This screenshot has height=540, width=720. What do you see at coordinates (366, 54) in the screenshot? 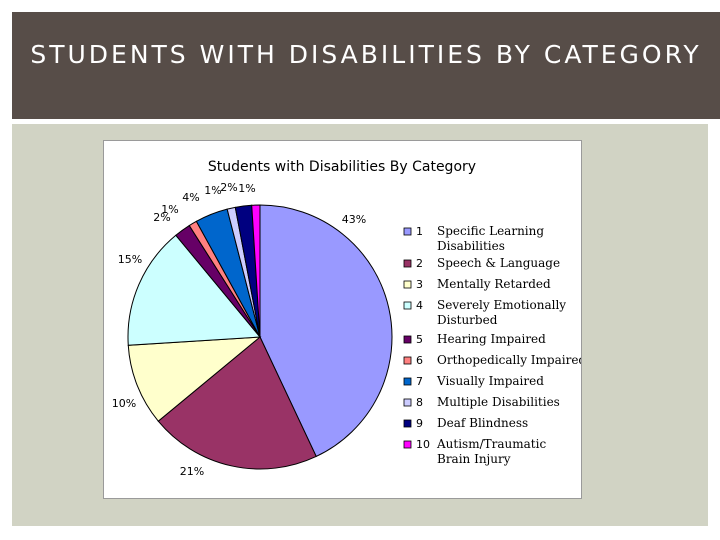
I see `slide-title: STUDENTS WITH DISABILITIES BY CATEGORY` at bounding box center [366, 54].